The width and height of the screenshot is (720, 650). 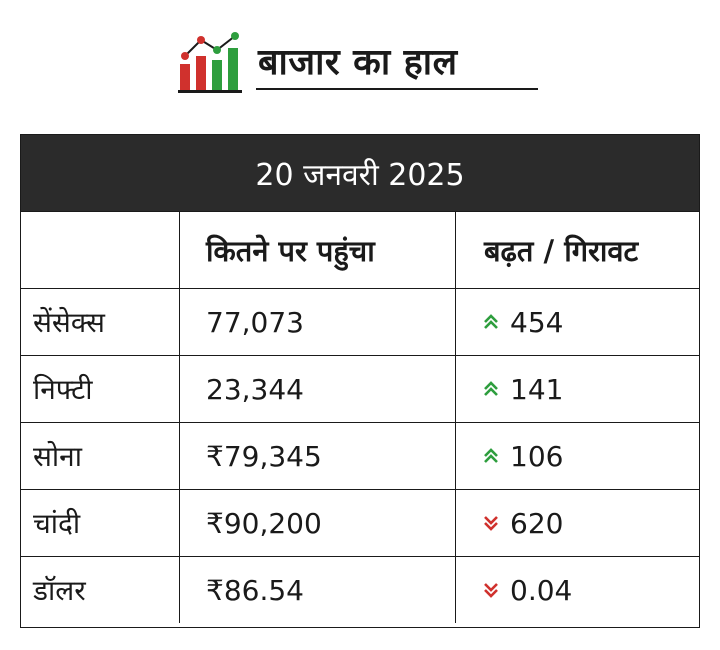 What do you see at coordinates (69, 322) in the screenshot?
I see `row-name: सेंसेक्स` at bounding box center [69, 322].